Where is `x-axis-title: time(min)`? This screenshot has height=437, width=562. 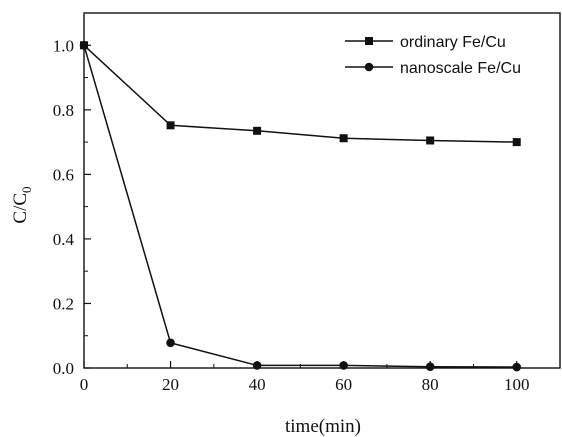 x-axis-title: time(min) is located at coordinates (323, 426).